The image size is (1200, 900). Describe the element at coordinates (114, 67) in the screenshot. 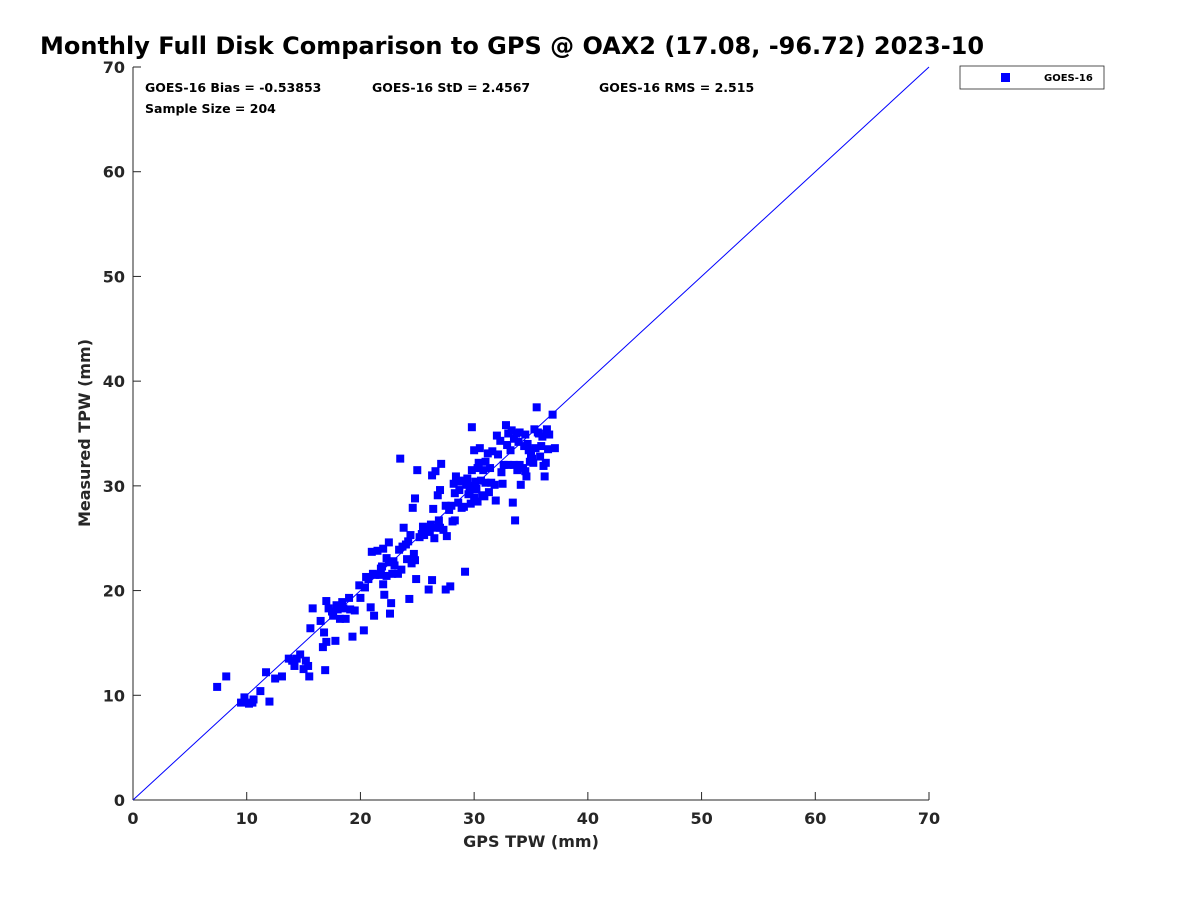

I see `y-tick-label: 70` at that location.